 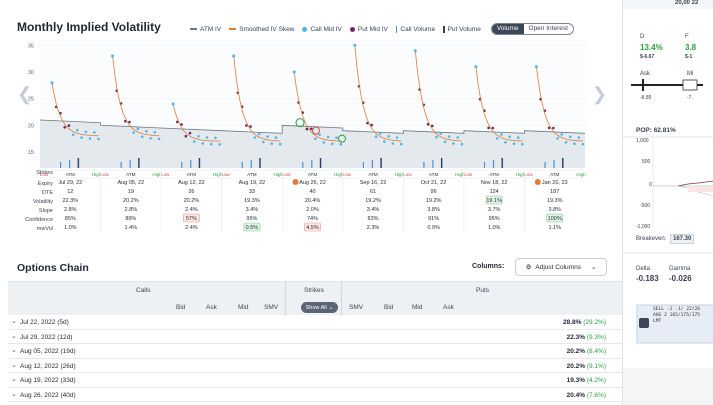 What do you see at coordinates (680, 278) in the screenshot?
I see `sidebar-gamma-value: -0.026` at bounding box center [680, 278].